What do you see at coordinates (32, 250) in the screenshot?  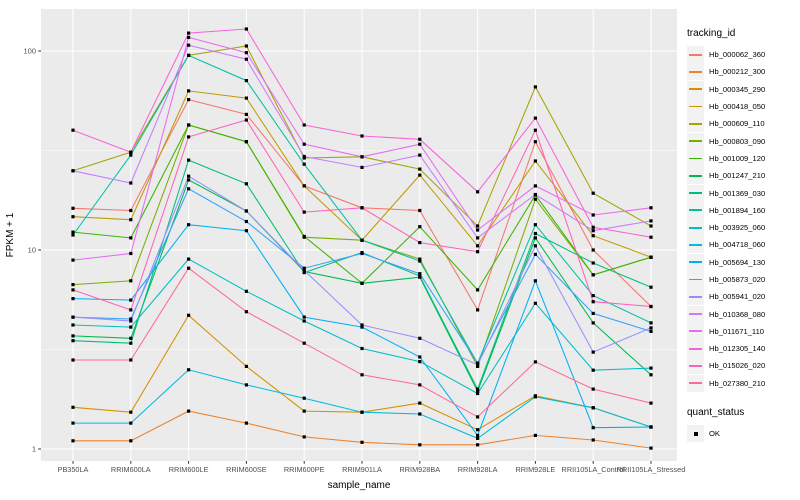 I see `y-tick-label: 10` at bounding box center [32, 250].